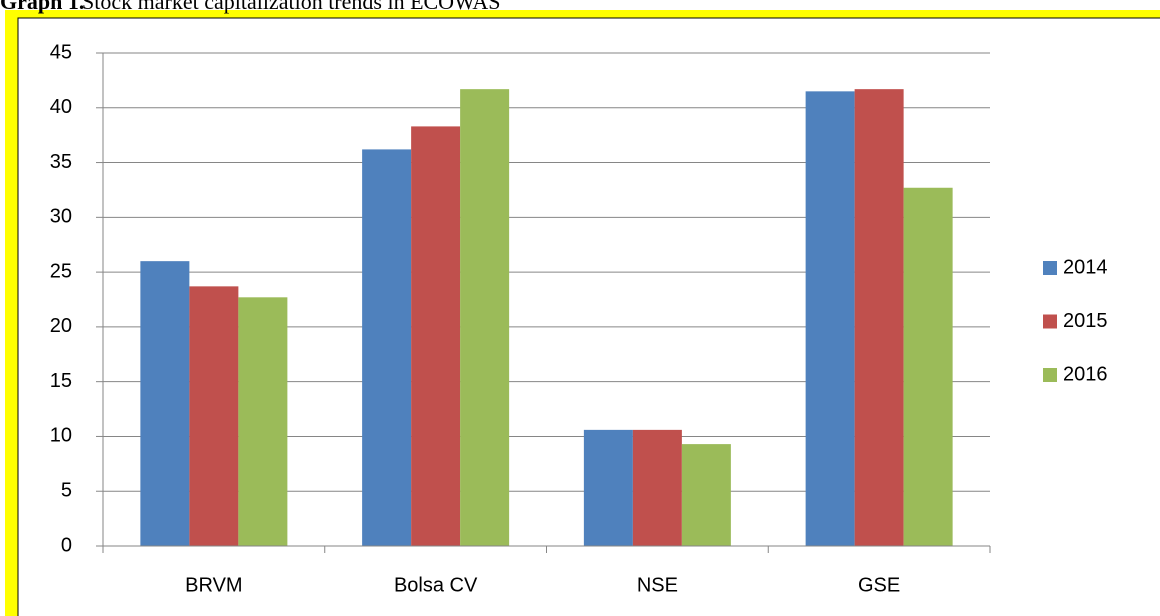 The image size is (1160, 616). I want to click on x-tick-label: Bolsa CV, so click(436, 585).